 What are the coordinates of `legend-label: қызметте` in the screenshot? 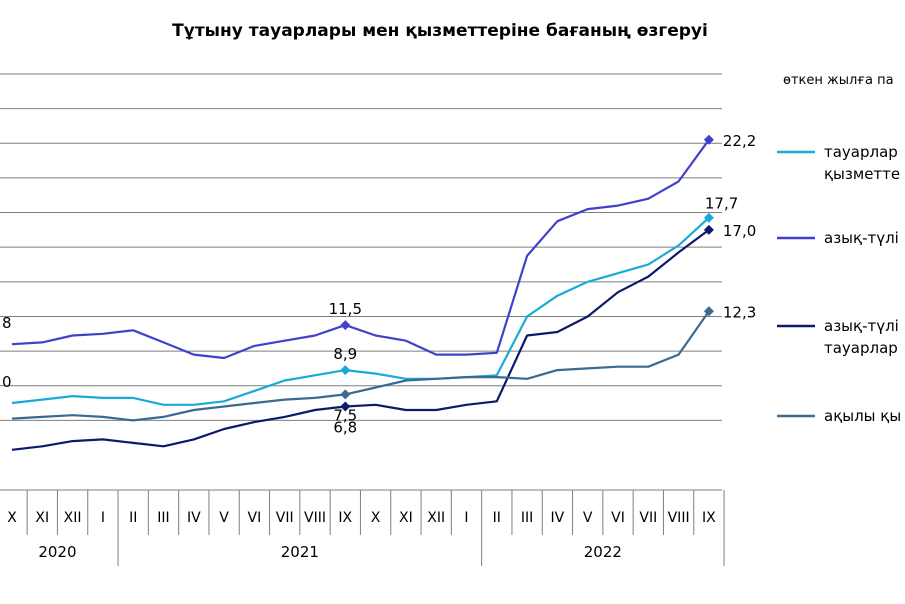 It's located at (862, 174).